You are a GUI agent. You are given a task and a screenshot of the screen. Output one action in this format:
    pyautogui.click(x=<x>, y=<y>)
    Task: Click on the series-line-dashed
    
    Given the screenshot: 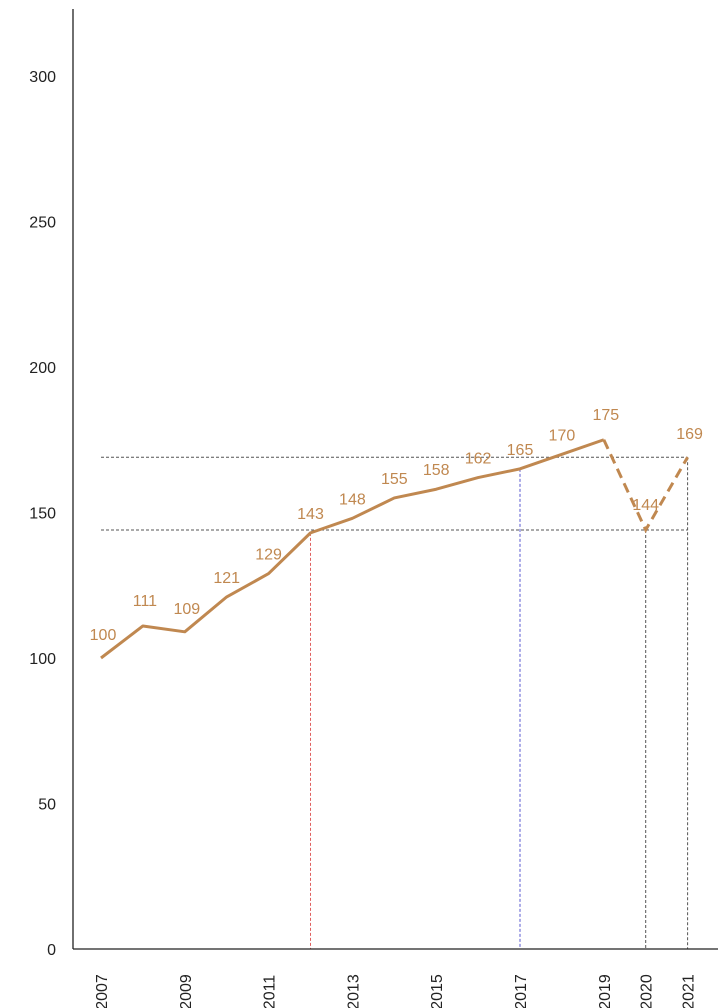 What is the action you would take?
    pyautogui.click(x=645, y=486)
    